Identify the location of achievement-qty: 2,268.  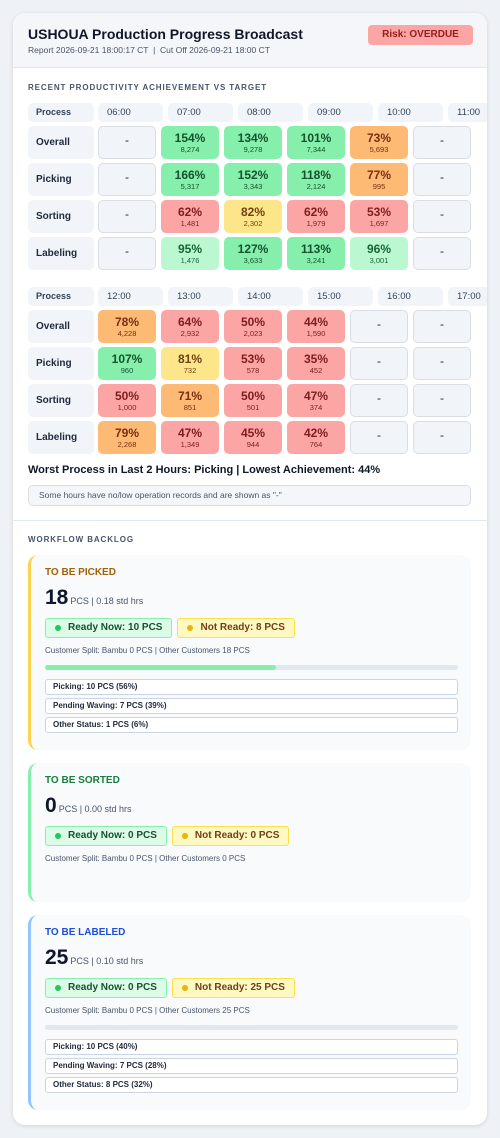
(127, 444).